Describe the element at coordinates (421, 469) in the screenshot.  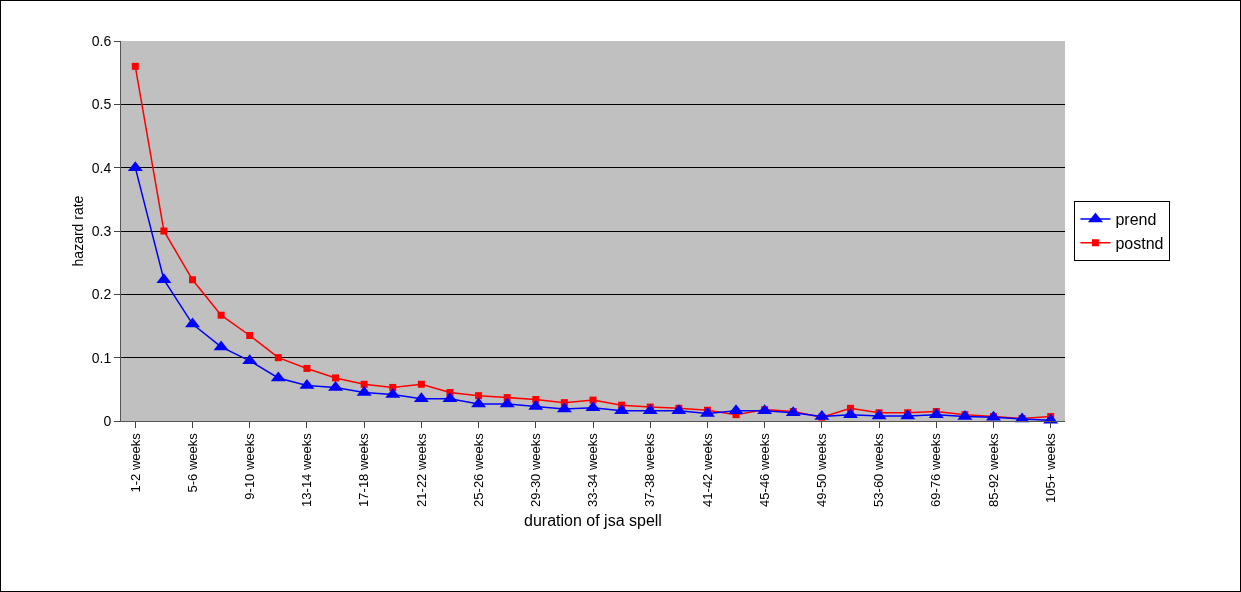
I see `x-tick-label: 21-22 weeks` at that location.